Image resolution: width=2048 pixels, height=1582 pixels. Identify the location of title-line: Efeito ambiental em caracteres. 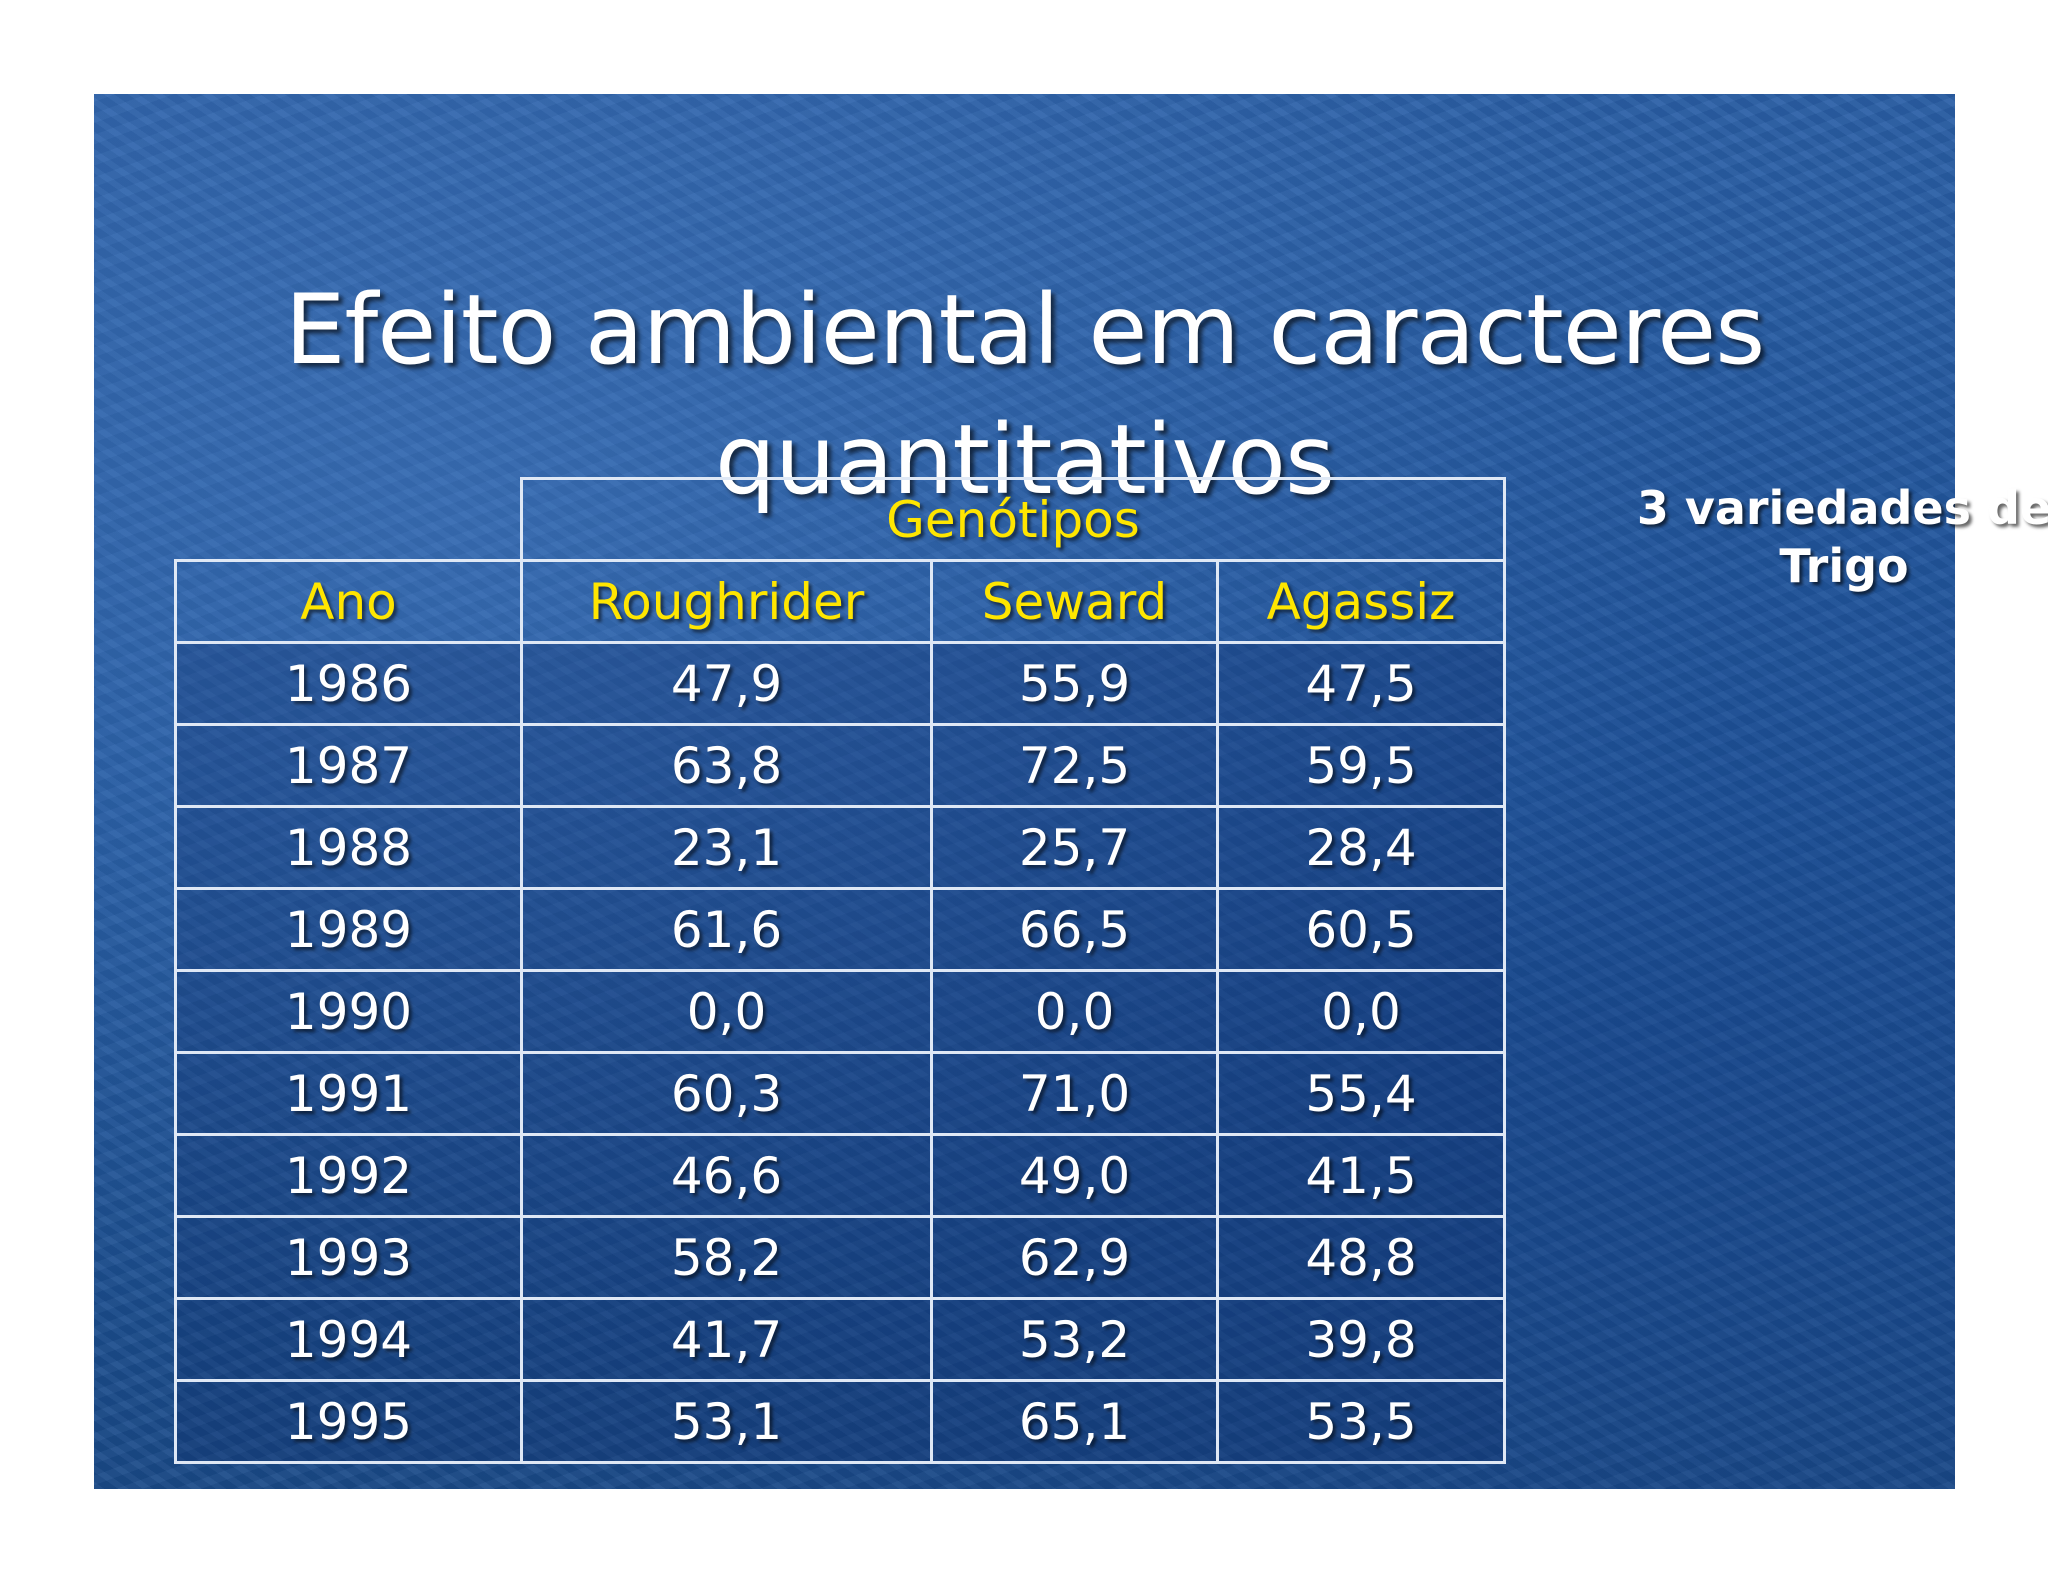
(1025, 330).